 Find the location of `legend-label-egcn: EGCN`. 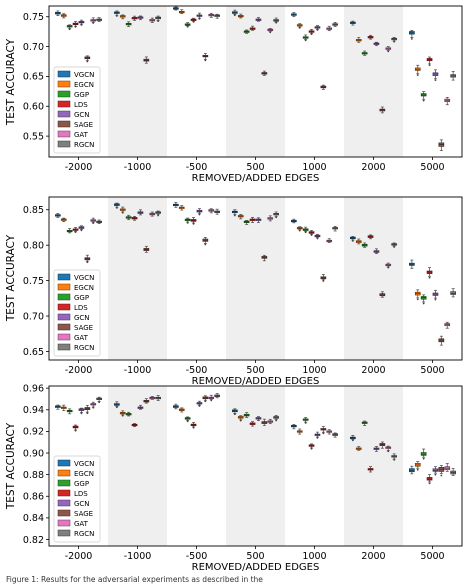

legend-label-egcn: EGCN is located at coordinates (84, 474).